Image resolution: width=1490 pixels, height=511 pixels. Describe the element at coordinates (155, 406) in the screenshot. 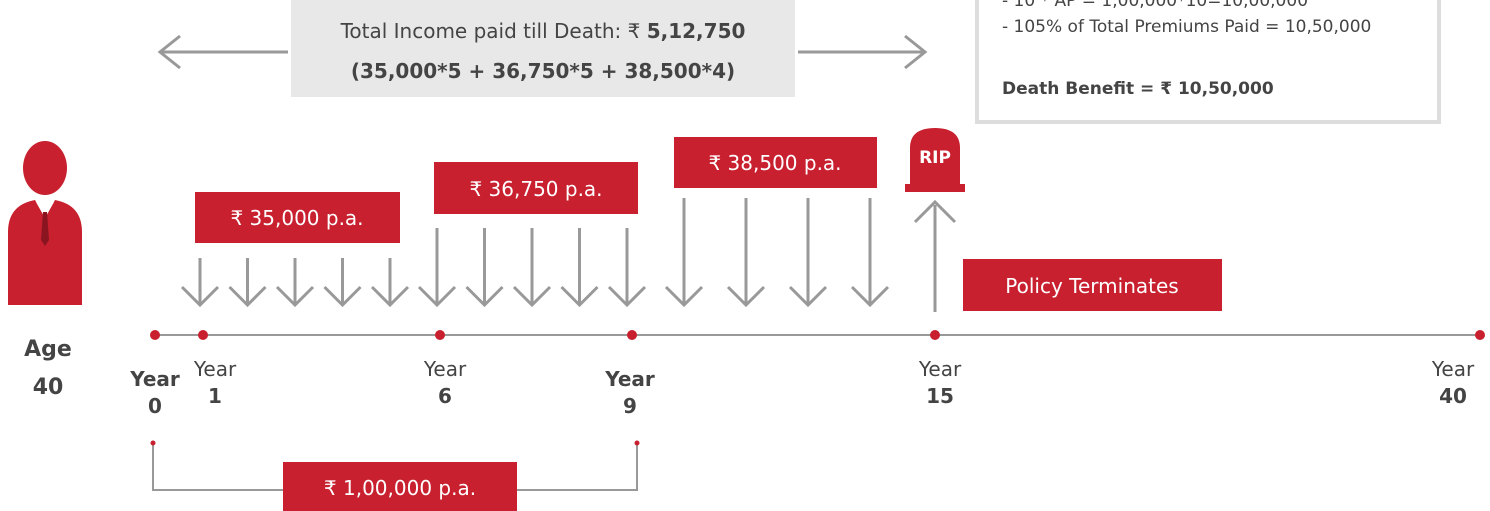

I see `year-value: 0` at that location.